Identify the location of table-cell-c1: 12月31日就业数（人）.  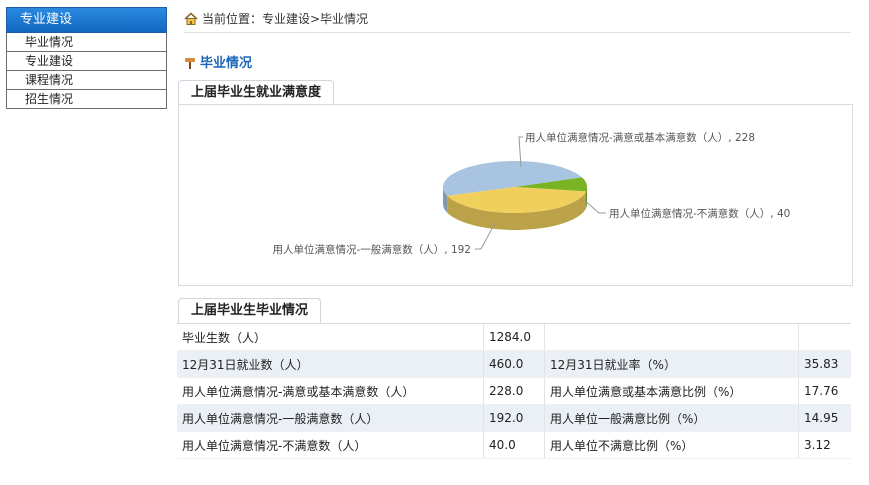
(330, 364).